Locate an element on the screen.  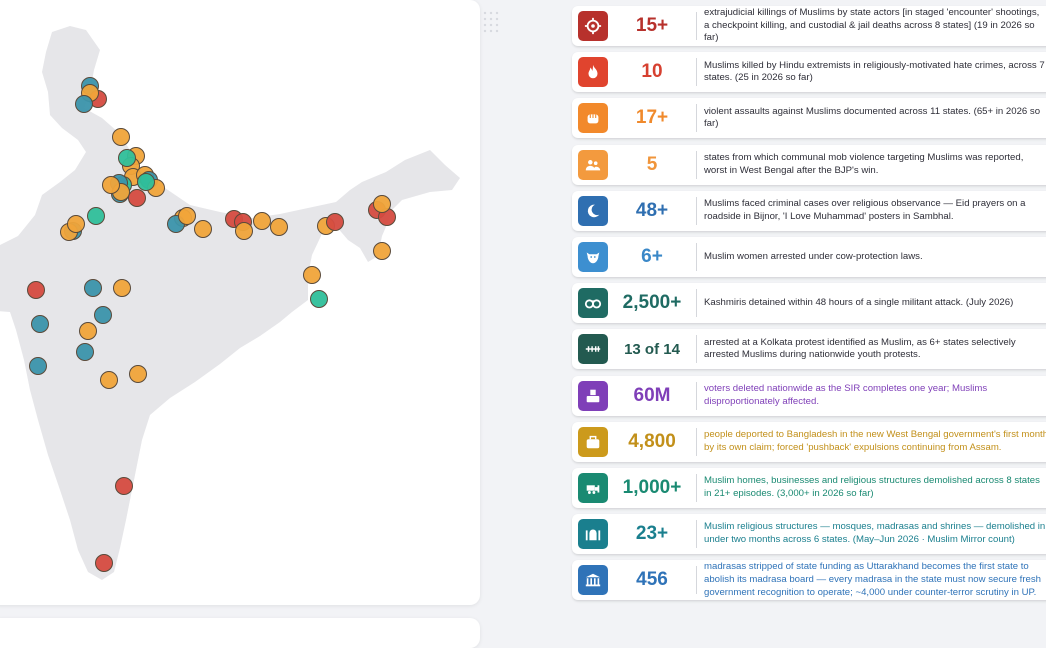
stat-value: 13 of 14 is located at coordinates (652, 349).